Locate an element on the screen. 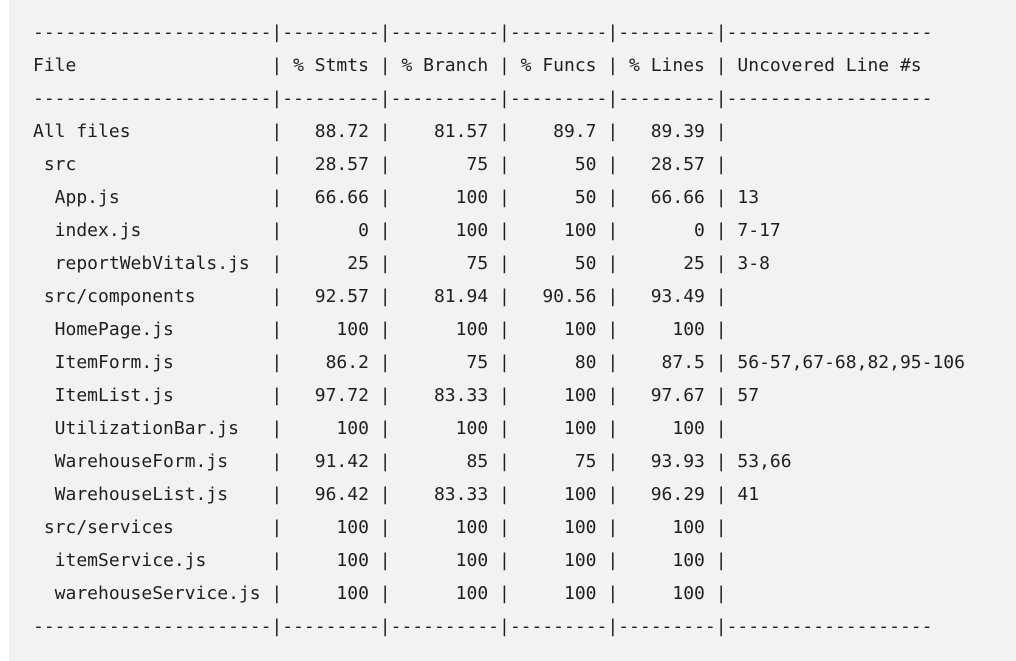  table-row: itemService.js | 100 | 100 | 100 | 100 | is located at coordinates (380, 560).